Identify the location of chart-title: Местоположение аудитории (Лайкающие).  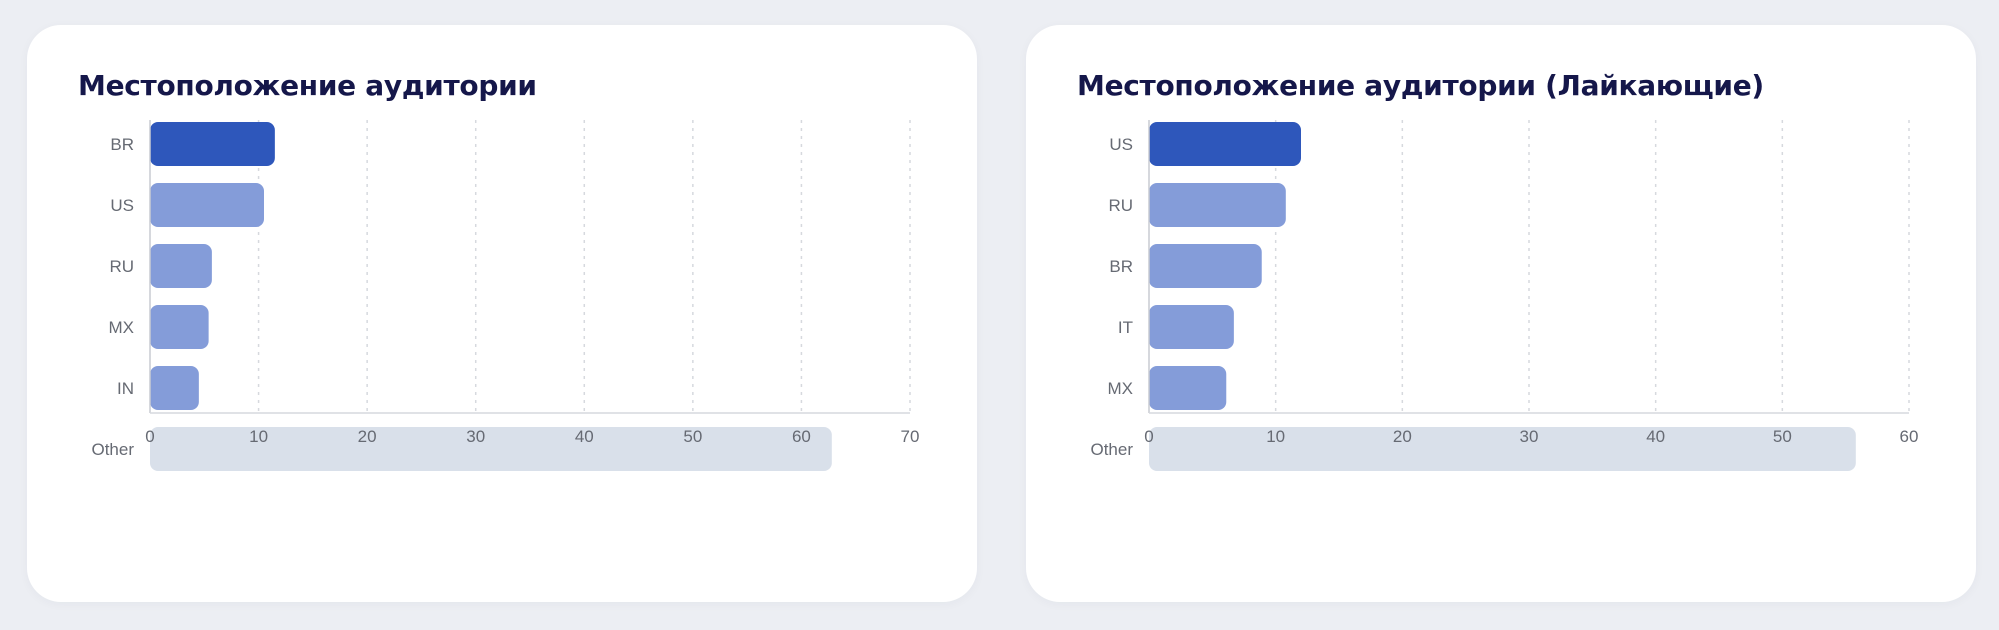
(1420, 85).